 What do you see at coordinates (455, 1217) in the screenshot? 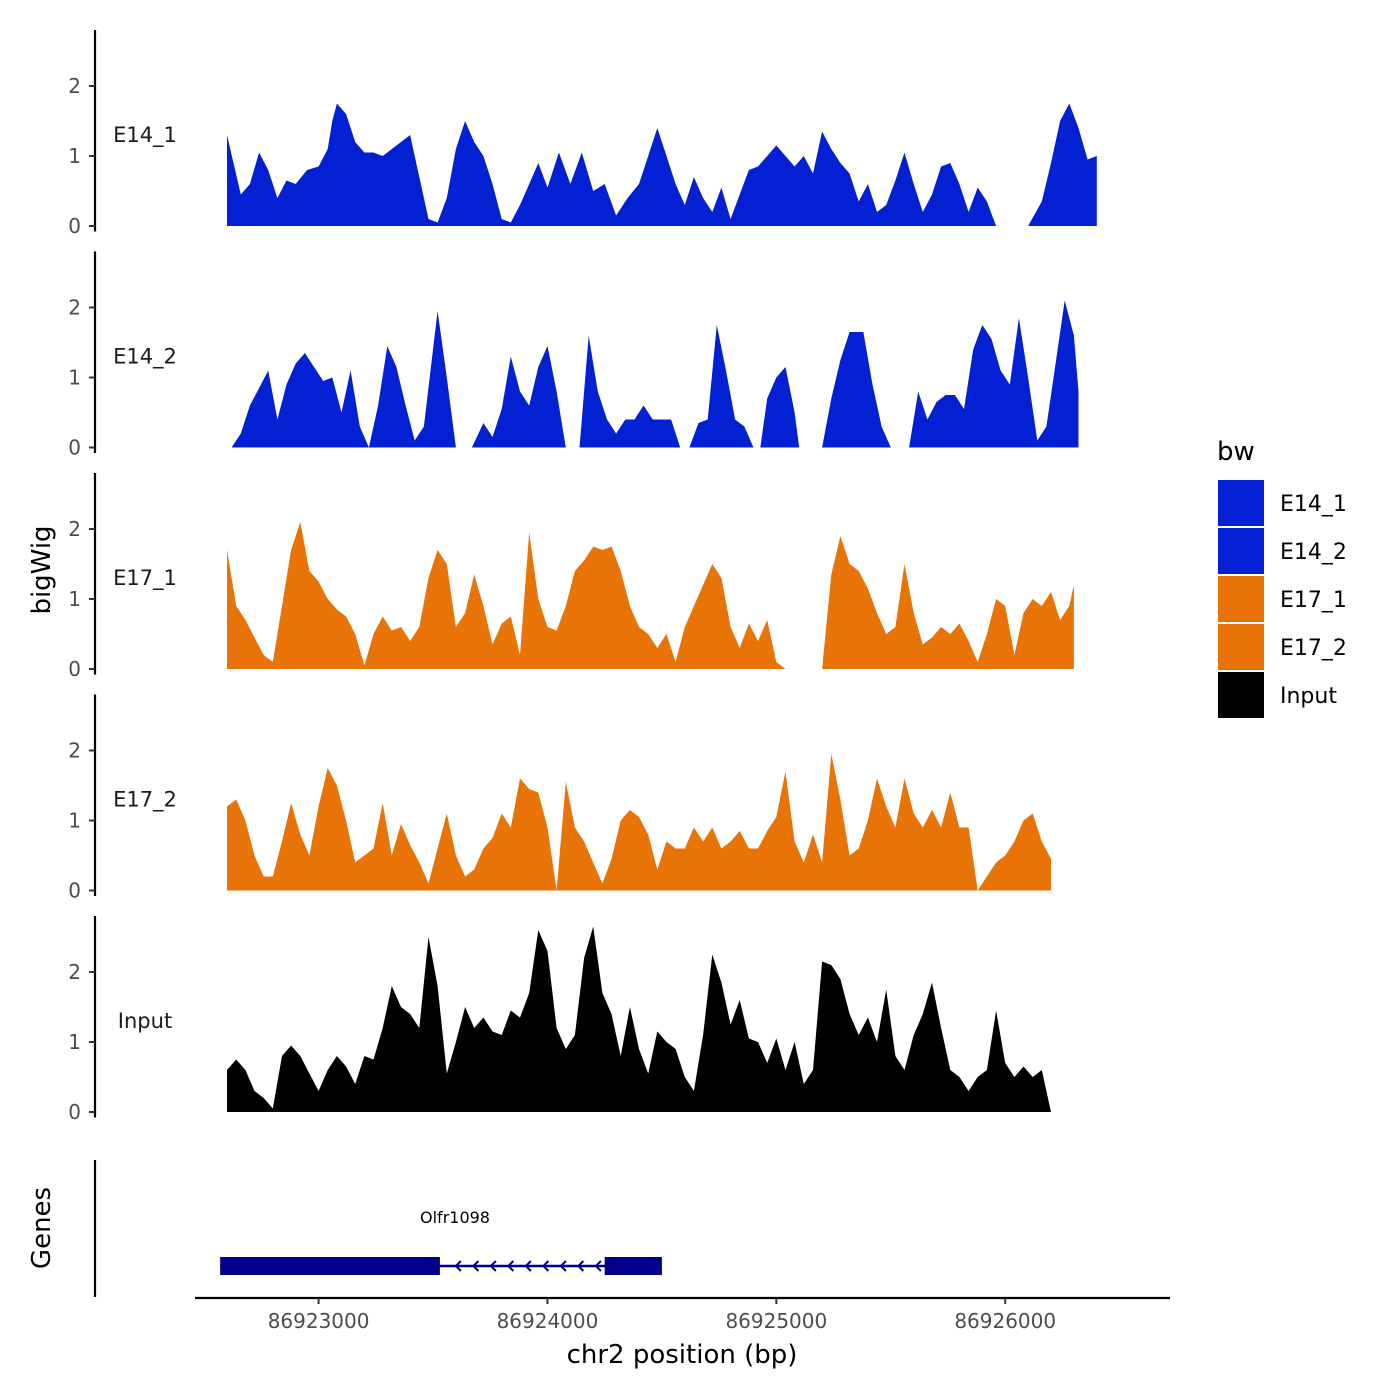
I see `gene-name-label: Olfr1098` at bounding box center [455, 1217].